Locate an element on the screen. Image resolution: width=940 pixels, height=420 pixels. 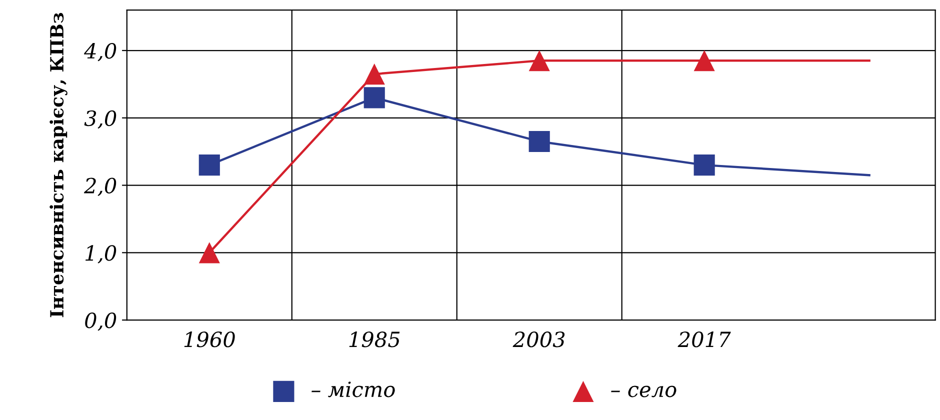
y-tick-label: 1,0 is located at coordinates (101, 254).